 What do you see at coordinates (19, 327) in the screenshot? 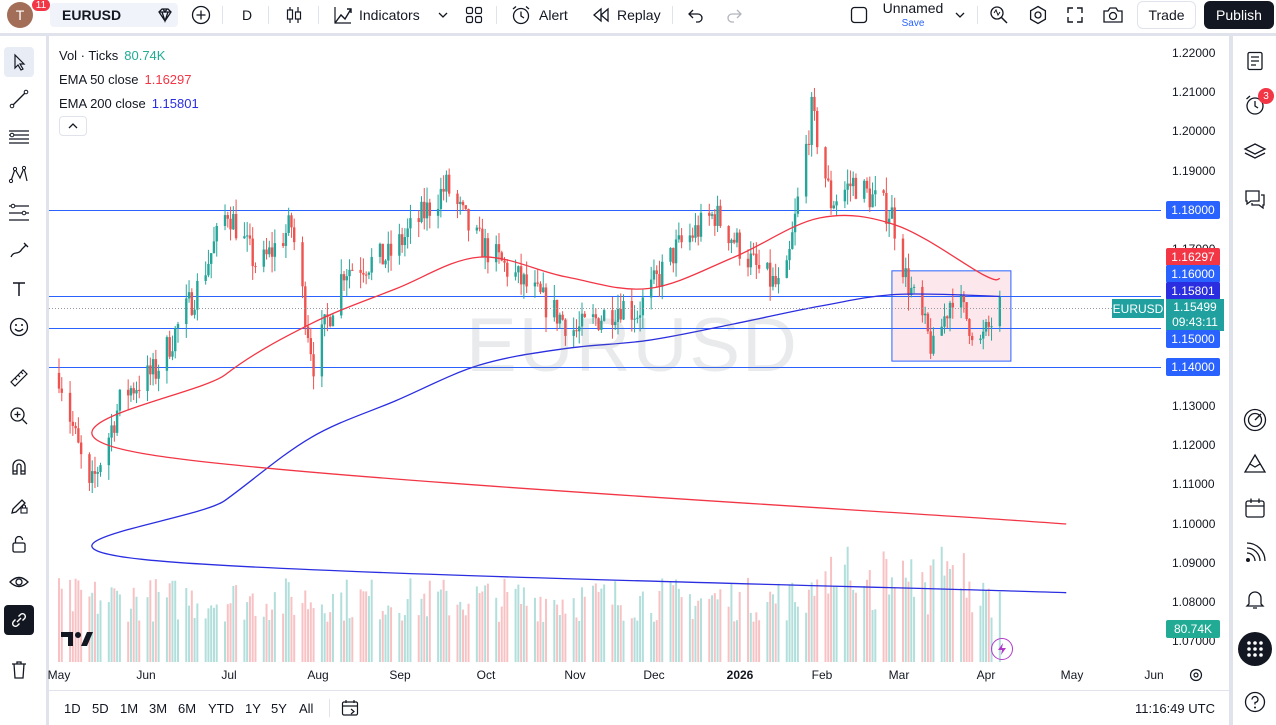
I see `emoji-icon` at bounding box center [19, 327].